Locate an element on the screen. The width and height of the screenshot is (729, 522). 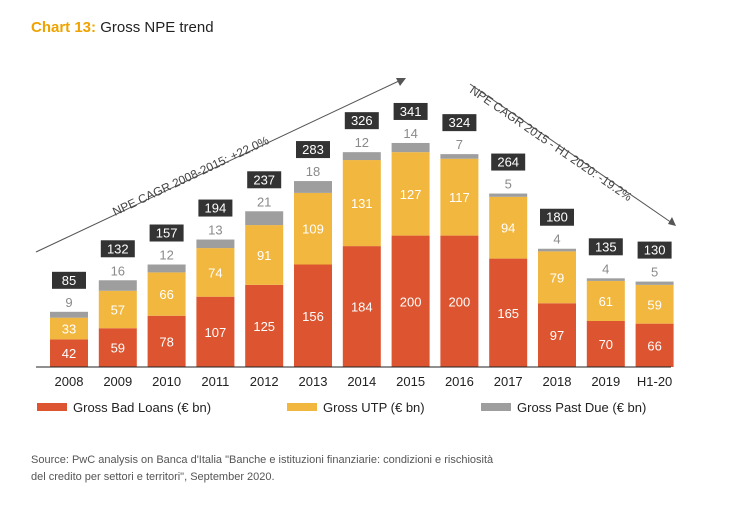
total-label: 180 is located at coordinates (557, 217).